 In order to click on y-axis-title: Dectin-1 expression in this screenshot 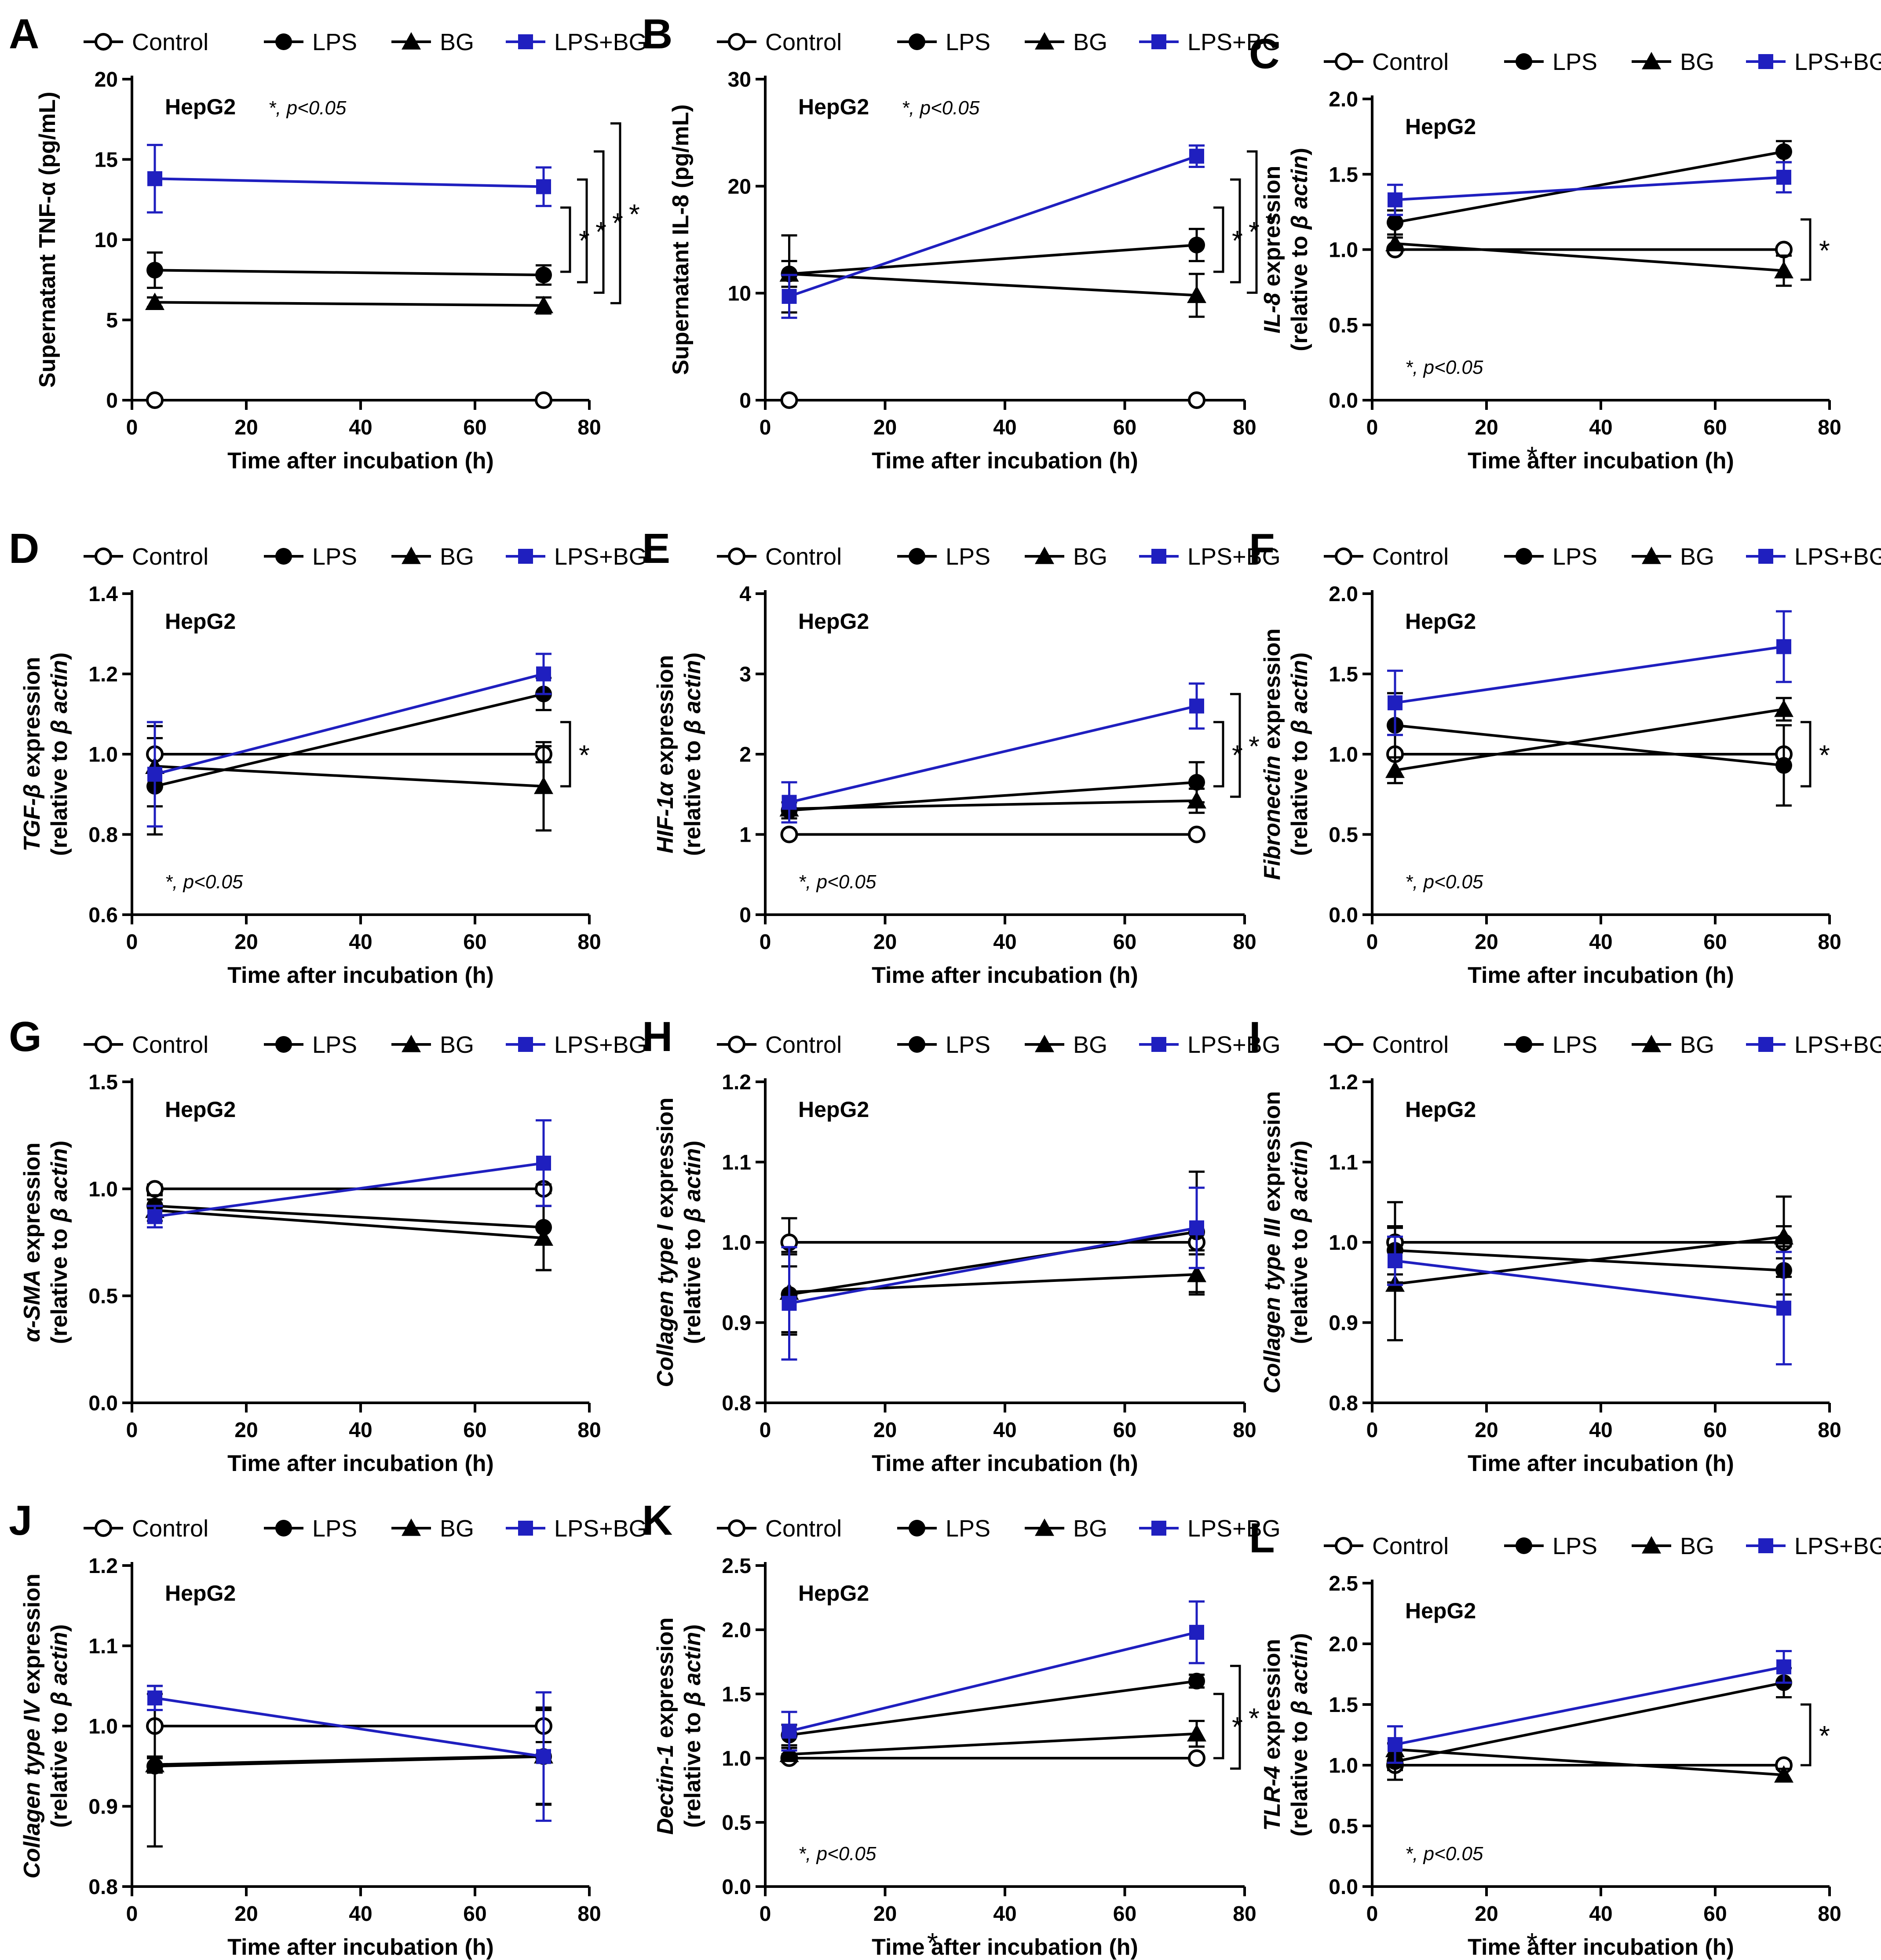, I will do `click(665, 1726)`.